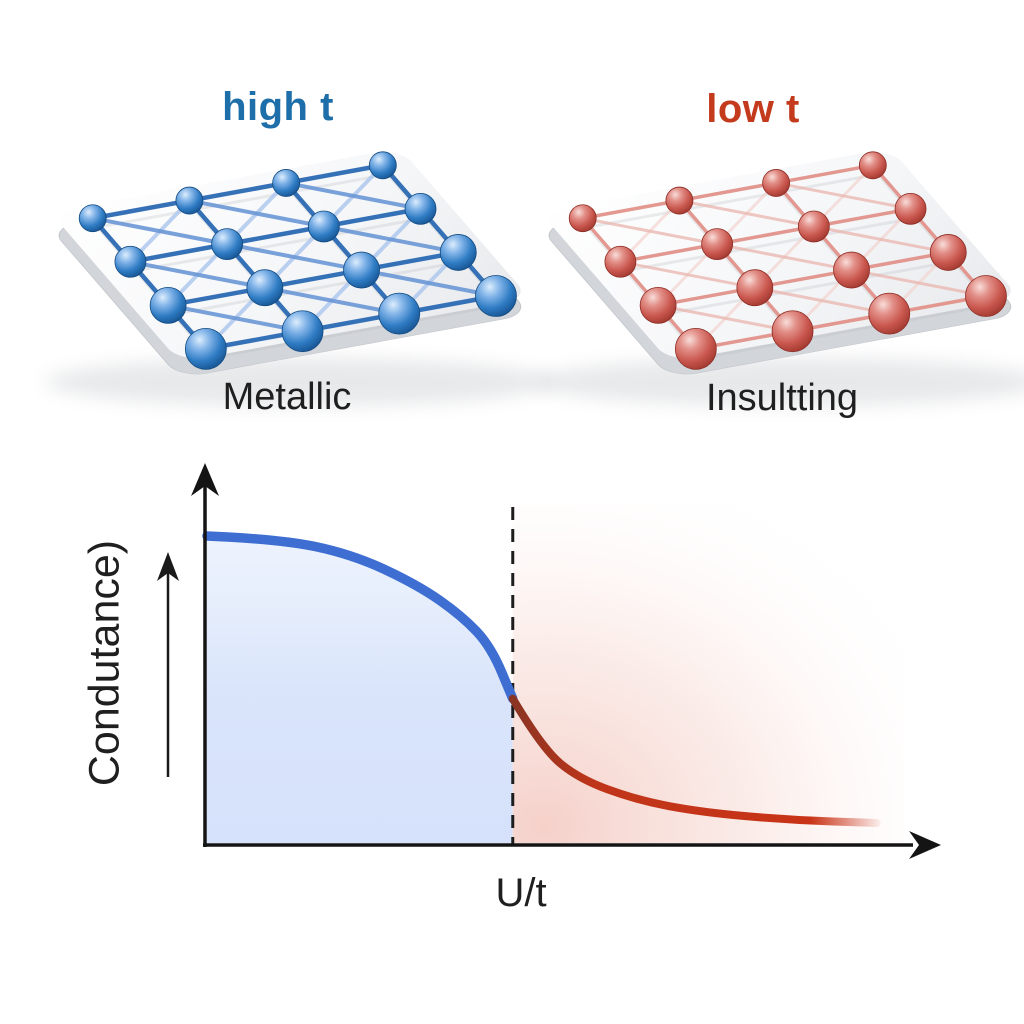 This screenshot has height=1024, width=1024. I want to click on low-t-label: low t, so click(753, 109).